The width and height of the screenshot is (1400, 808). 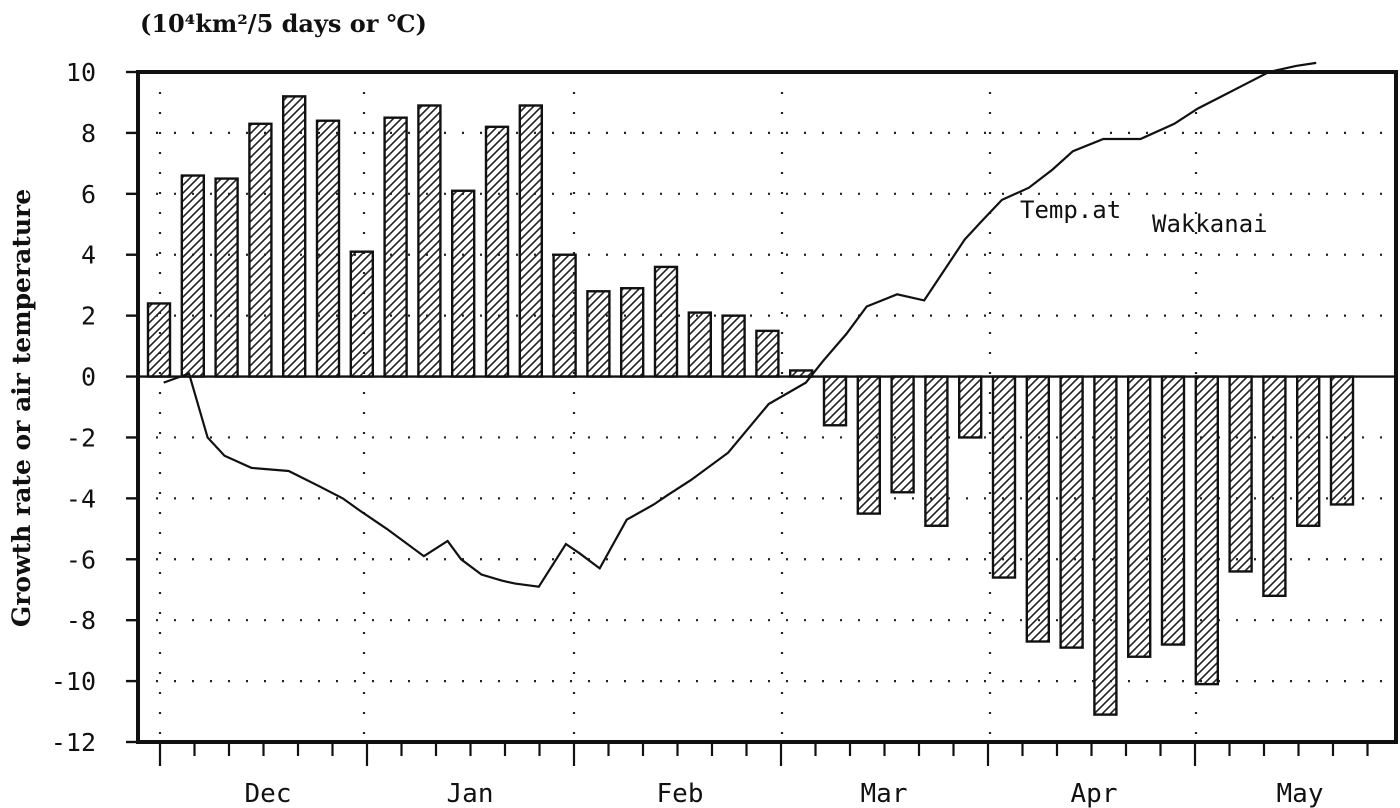 What do you see at coordinates (88, 316) in the screenshot?
I see `y-tick-label: 2` at bounding box center [88, 316].